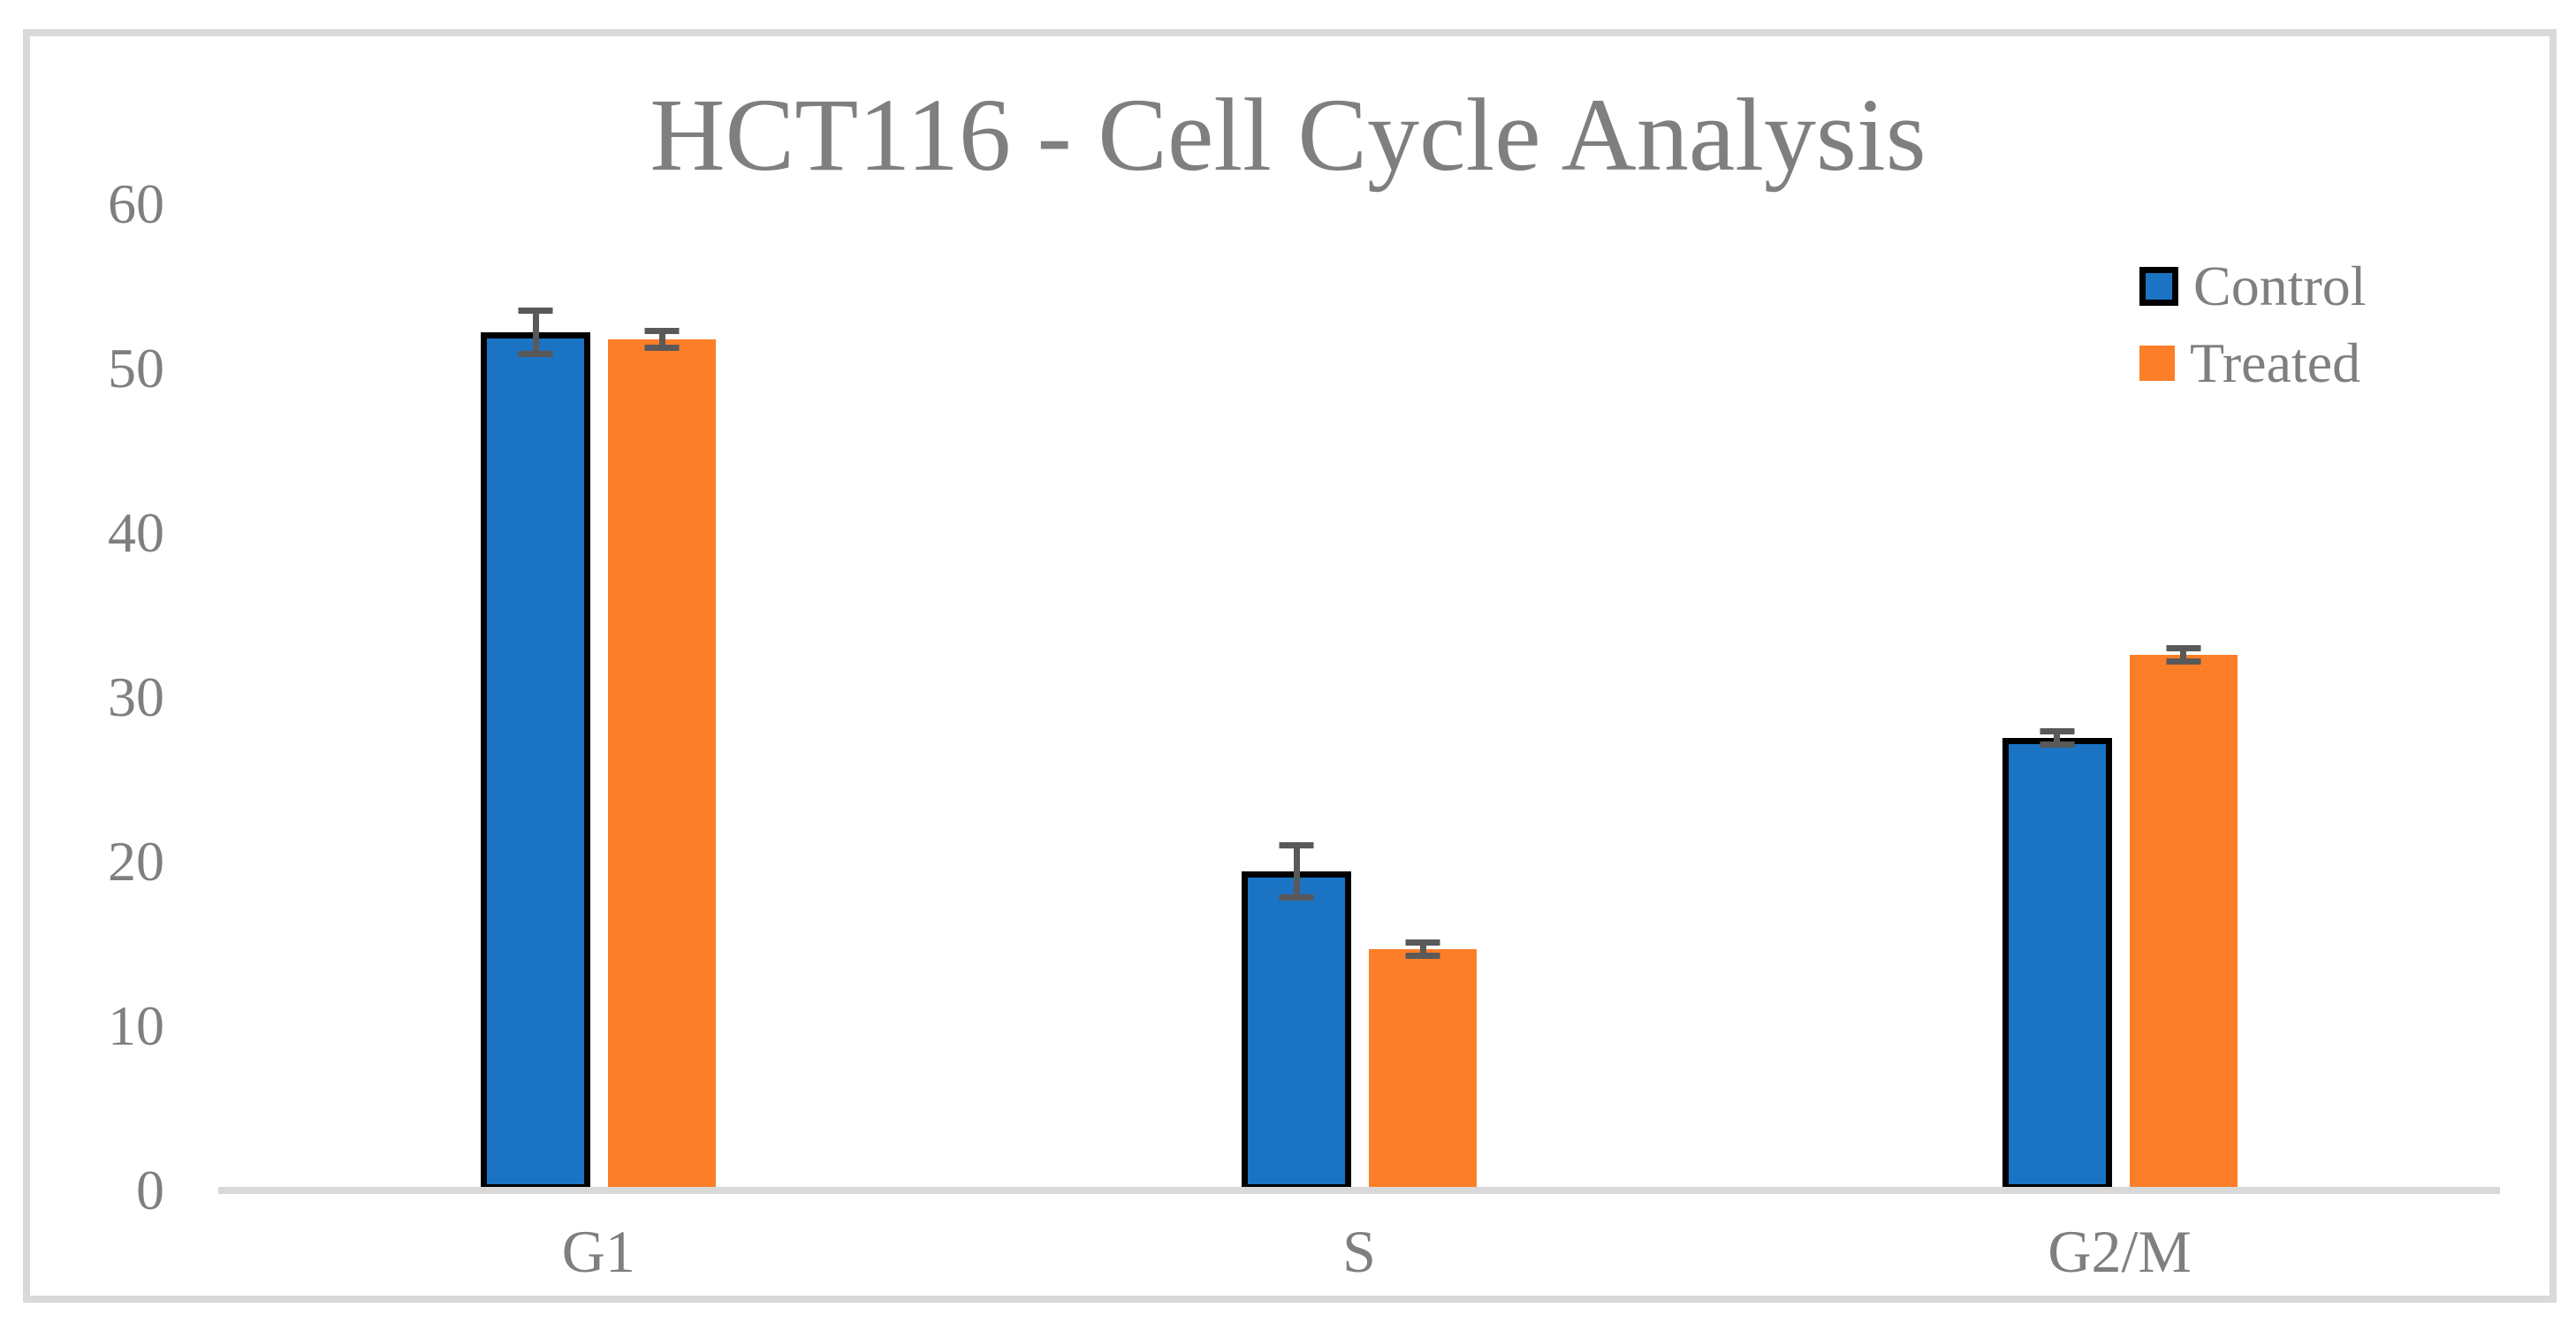 The height and width of the screenshot is (1323, 2576). I want to click on legend-item-treated: Treated, so click(2253, 364).